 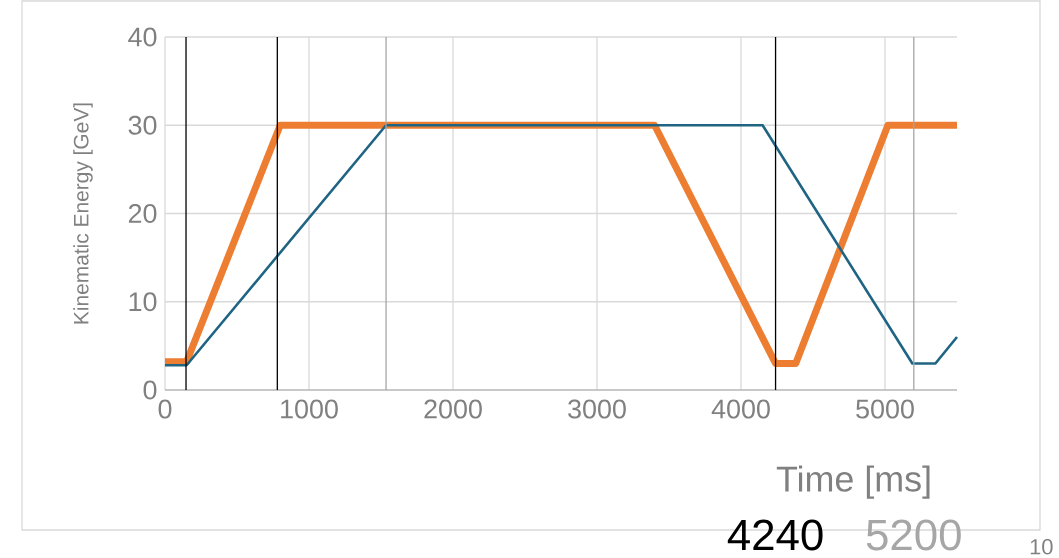 I want to click on x-tick-label: 2000, so click(x=453, y=409).